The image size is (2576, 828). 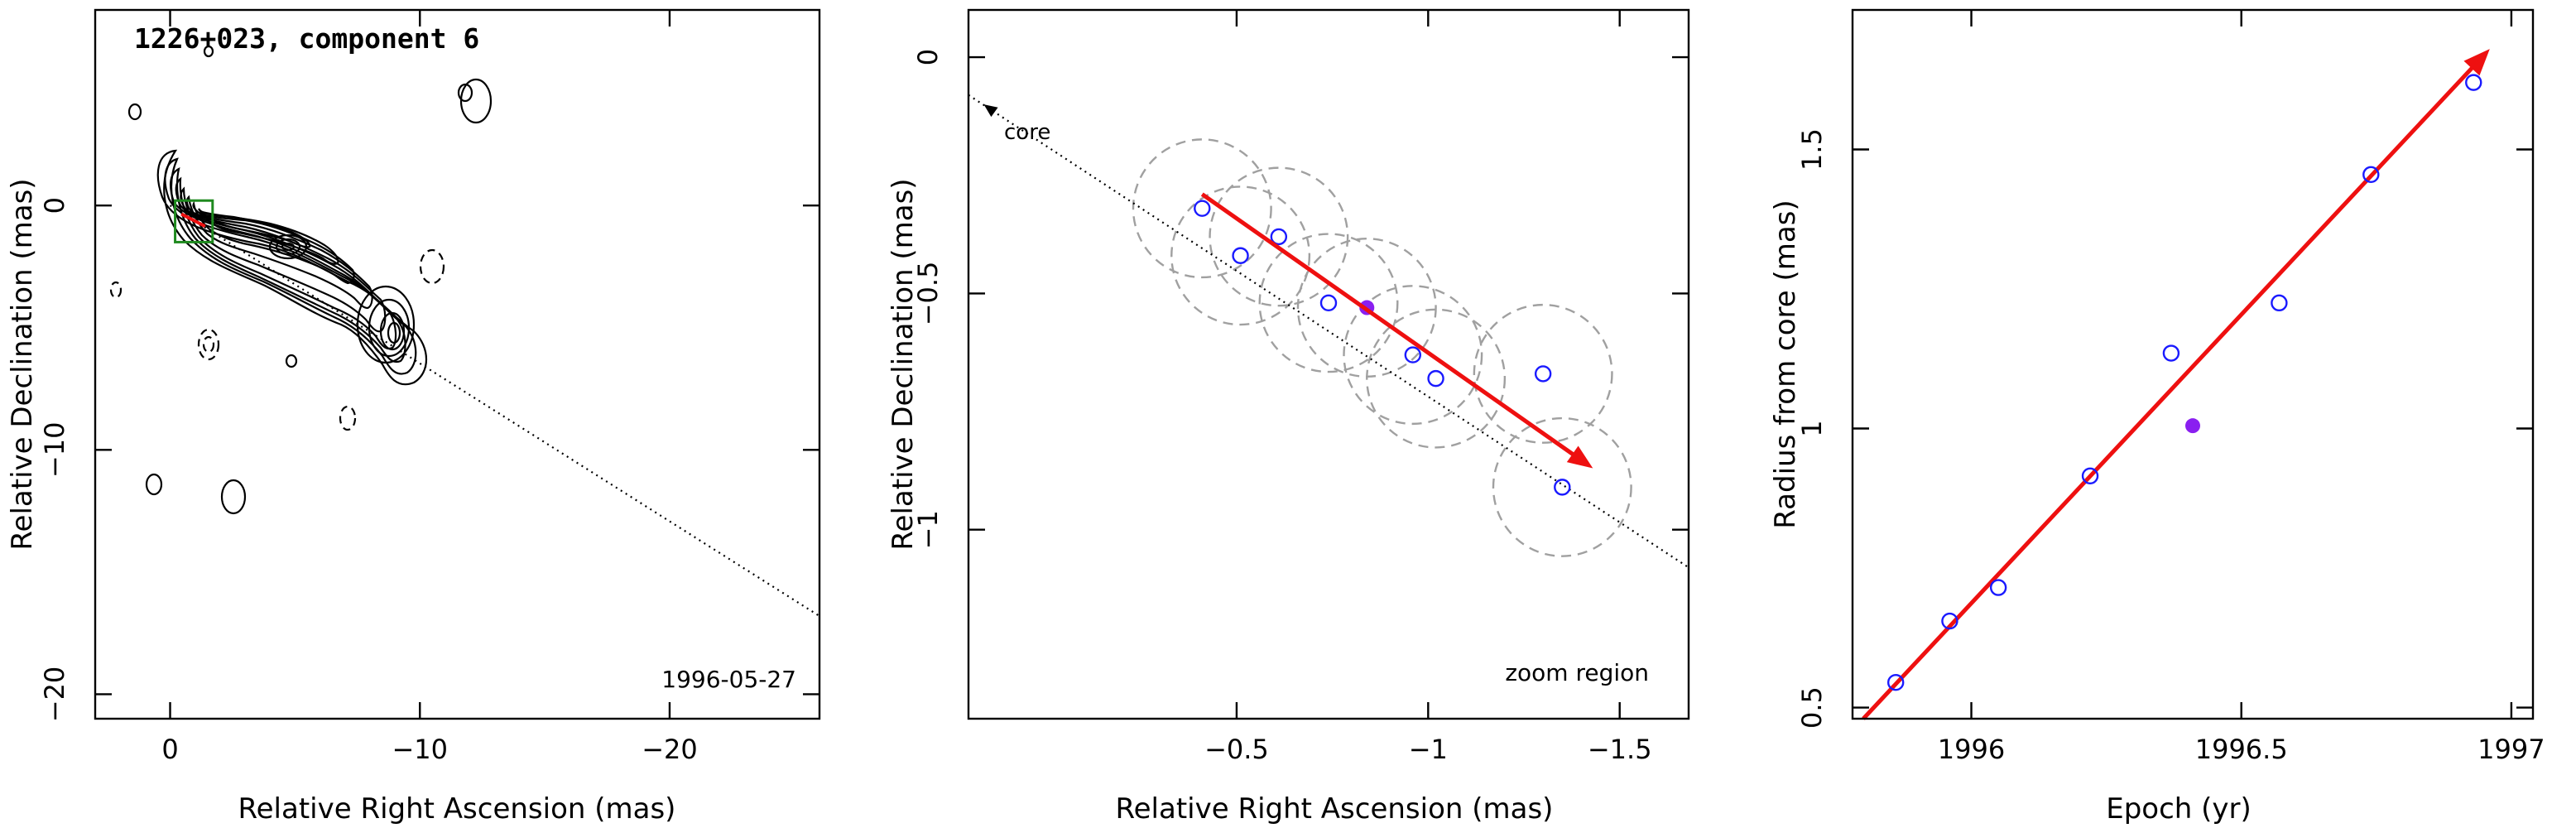 What do you see at coordinates (928, 529) in the screenshot?
I see `y-tick-label: −1` at bounding box center [928, 529].